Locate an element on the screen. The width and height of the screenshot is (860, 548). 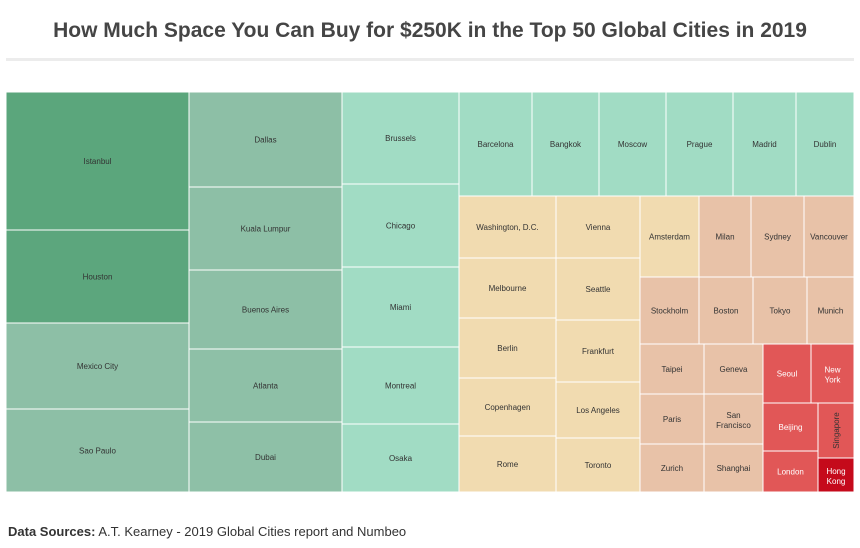
tile-label: Sao Paulo is located at coordinates (97, 451).